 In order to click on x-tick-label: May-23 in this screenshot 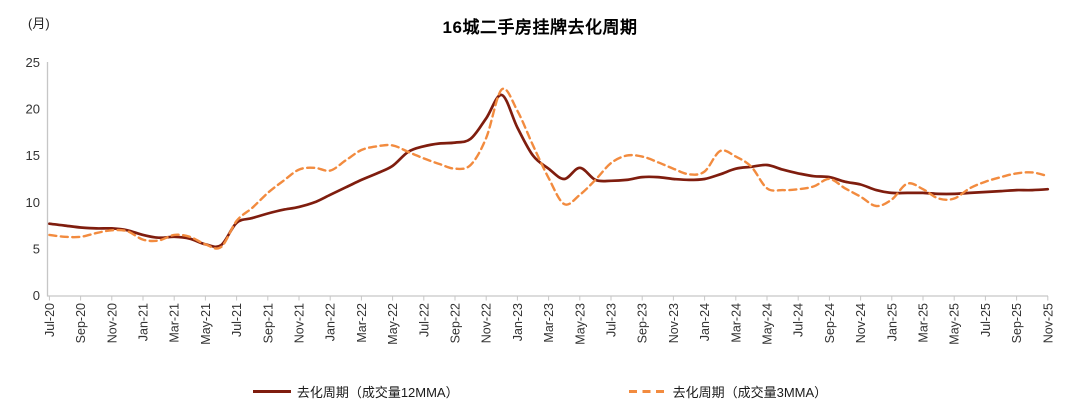, I will do `click(580, 324)`.